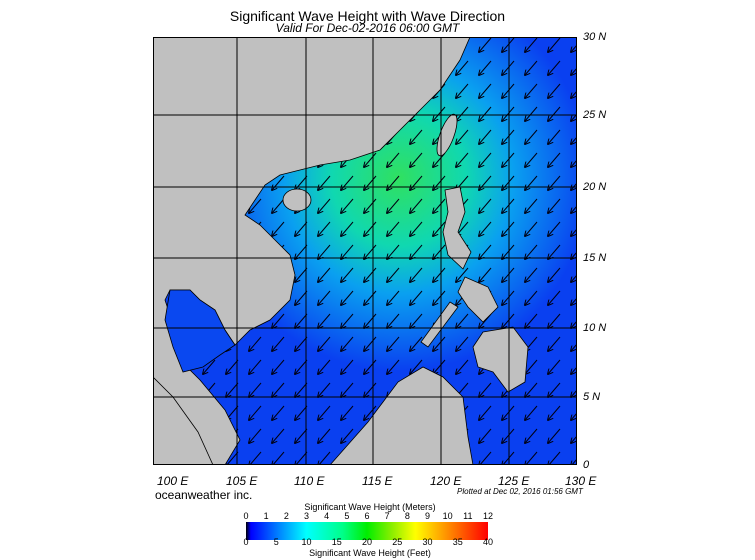 Image resolution: width=755 pixels, height=560 pixels. Describe the element at coordinates (242, 481) in the screenshot. I see `lon-label: 105 E` at that location.